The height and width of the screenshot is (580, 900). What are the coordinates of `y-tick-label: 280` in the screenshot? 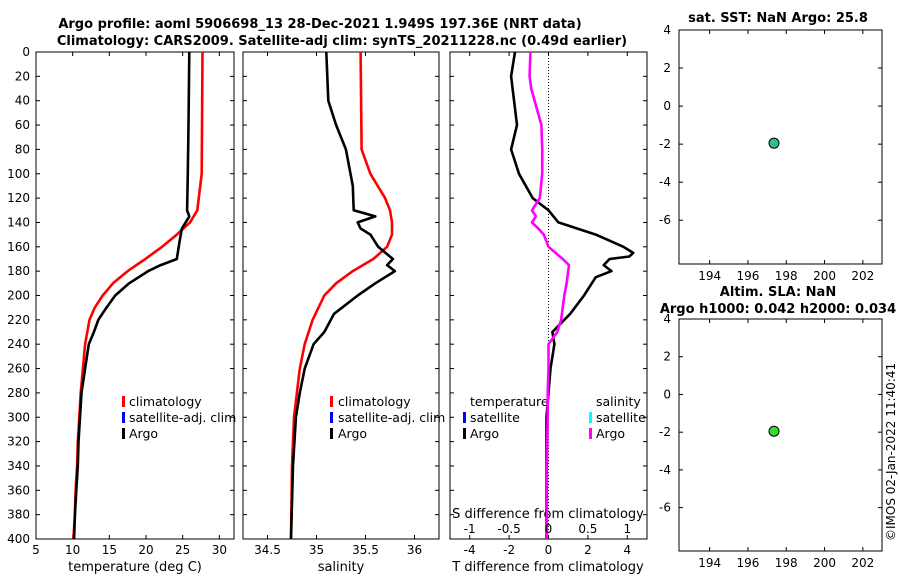 It's located at (18, 393).